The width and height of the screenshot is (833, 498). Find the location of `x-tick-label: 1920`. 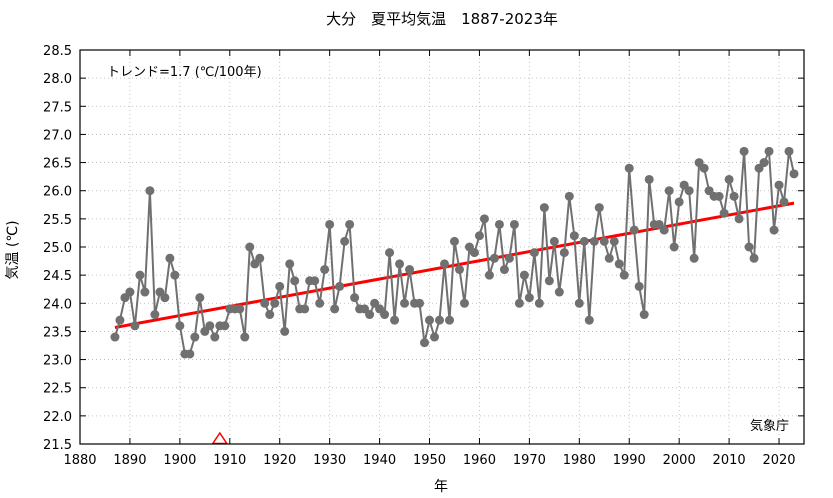

x-tick-label: 1920 is located at coordinates (279, 460).